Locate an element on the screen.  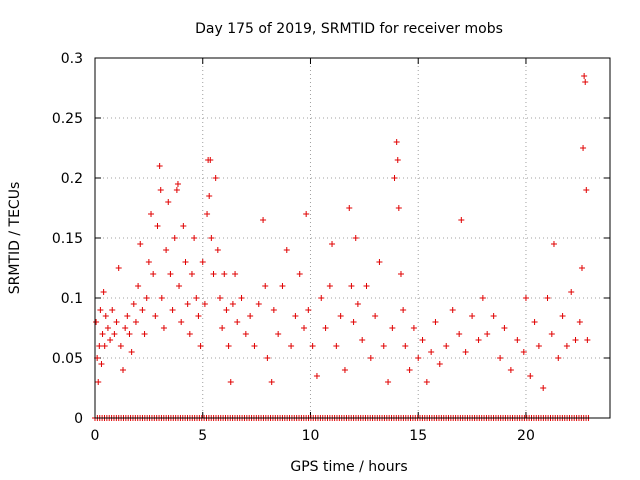
y-axis-label: SRMTID / TECUs is located at coordinates (15, 238).